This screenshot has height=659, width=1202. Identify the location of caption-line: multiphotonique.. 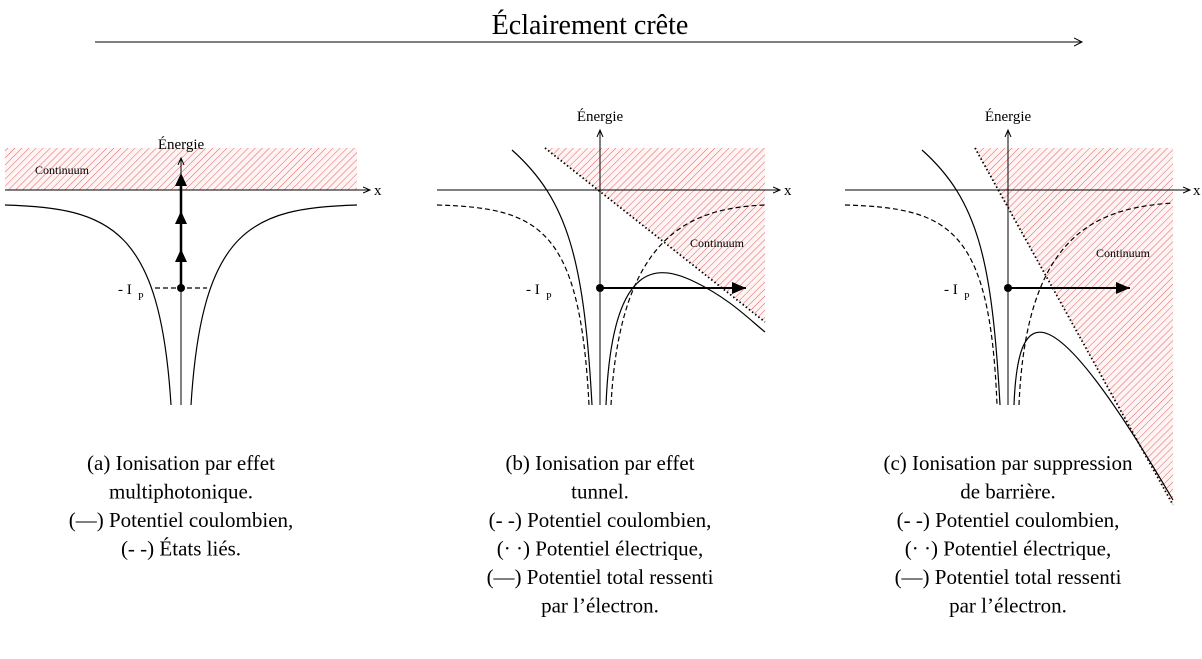
(181, 492).